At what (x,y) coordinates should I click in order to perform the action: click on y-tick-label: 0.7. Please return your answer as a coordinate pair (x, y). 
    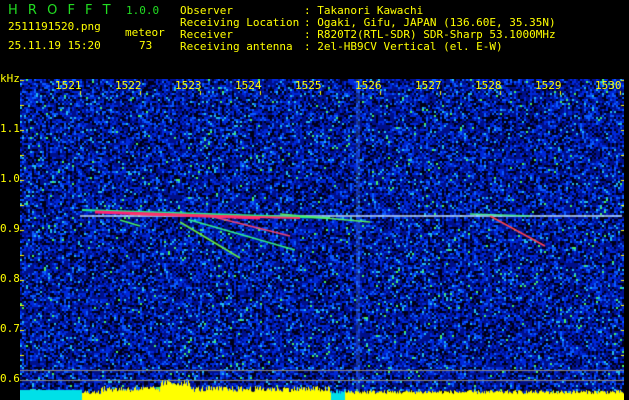
    Looking at the image, I should click on (10, 328).